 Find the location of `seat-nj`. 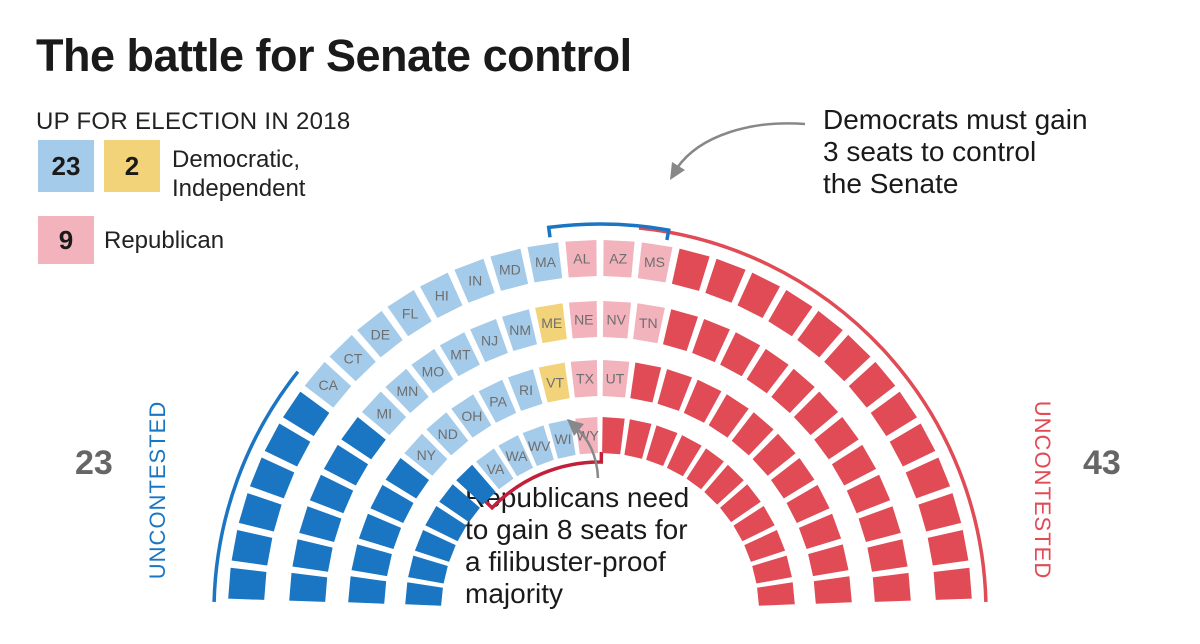

seat-nj is located at coordinates (489, 341).